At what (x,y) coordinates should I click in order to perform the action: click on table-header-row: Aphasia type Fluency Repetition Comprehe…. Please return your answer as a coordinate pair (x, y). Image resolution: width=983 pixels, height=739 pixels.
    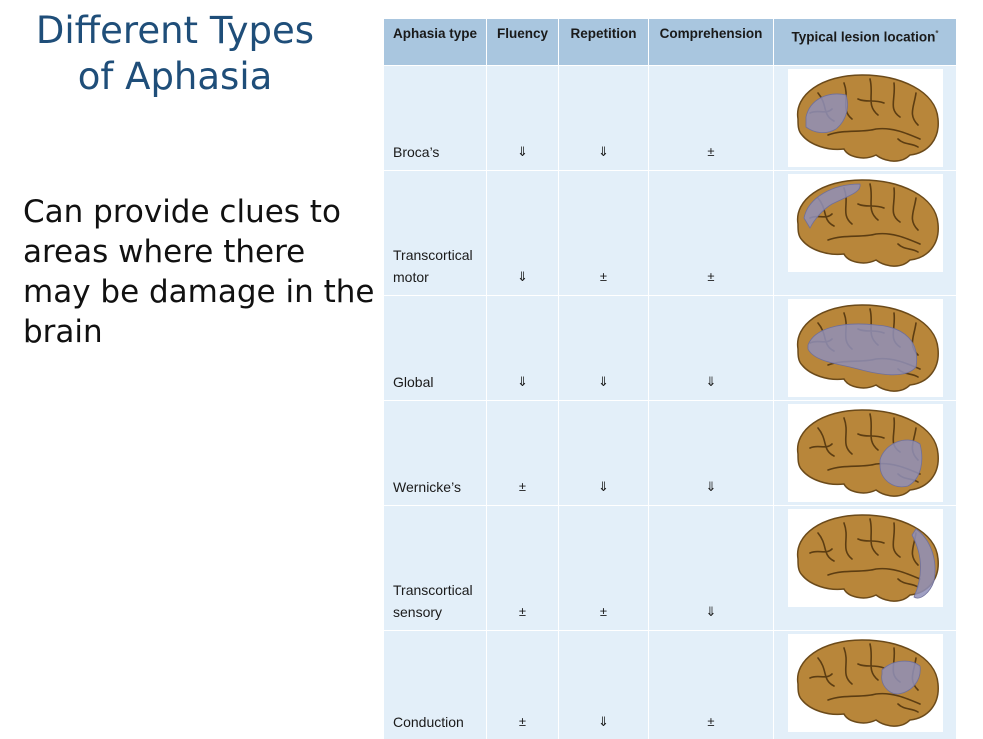
    Looking at the image, I should click on (669, 42).